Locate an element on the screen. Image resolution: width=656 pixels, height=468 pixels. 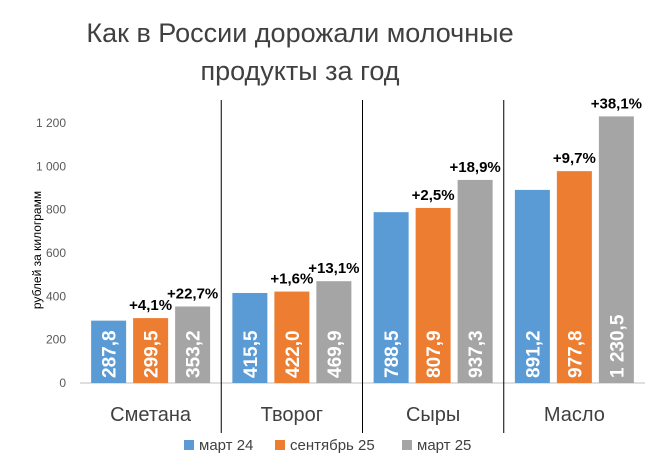
bar-value-label: 1 230,5 is located at coordinates (617, 346).